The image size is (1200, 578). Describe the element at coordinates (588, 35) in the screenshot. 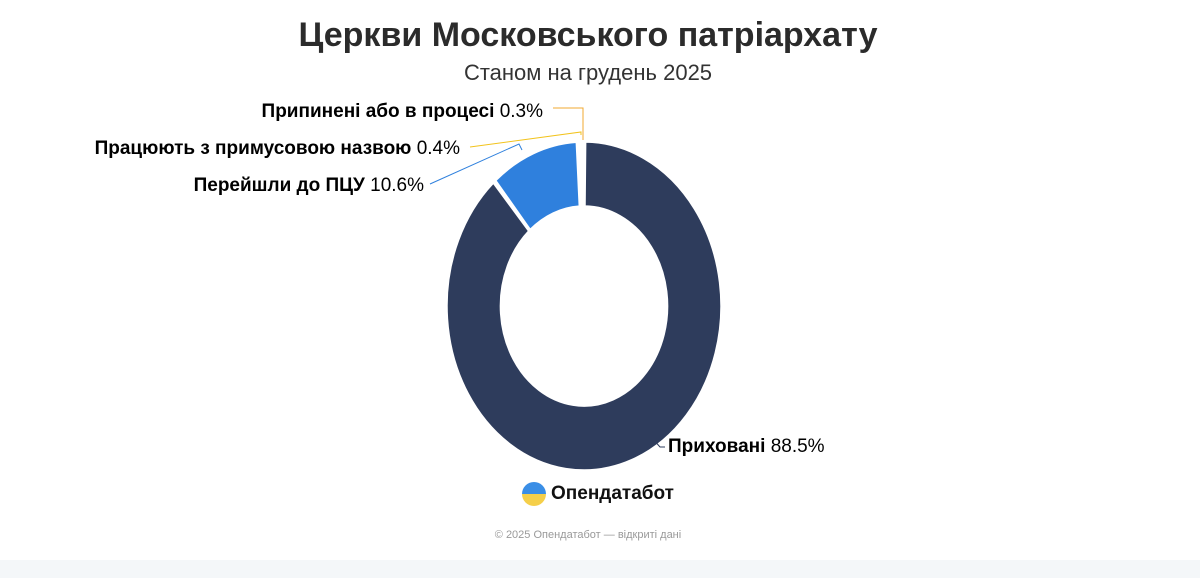

I see `chart-title: Церкви Московського патріархату` at that location.